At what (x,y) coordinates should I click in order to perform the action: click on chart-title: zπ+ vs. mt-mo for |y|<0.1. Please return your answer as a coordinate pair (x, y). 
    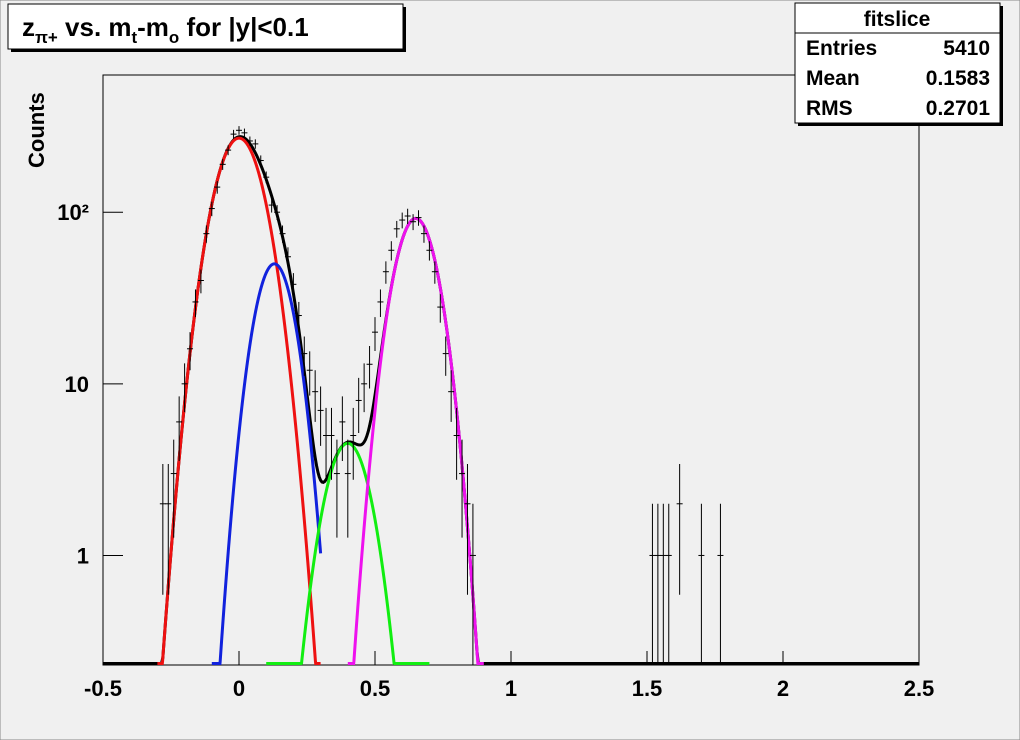
    Looking at the image, I should click on (165, 29).